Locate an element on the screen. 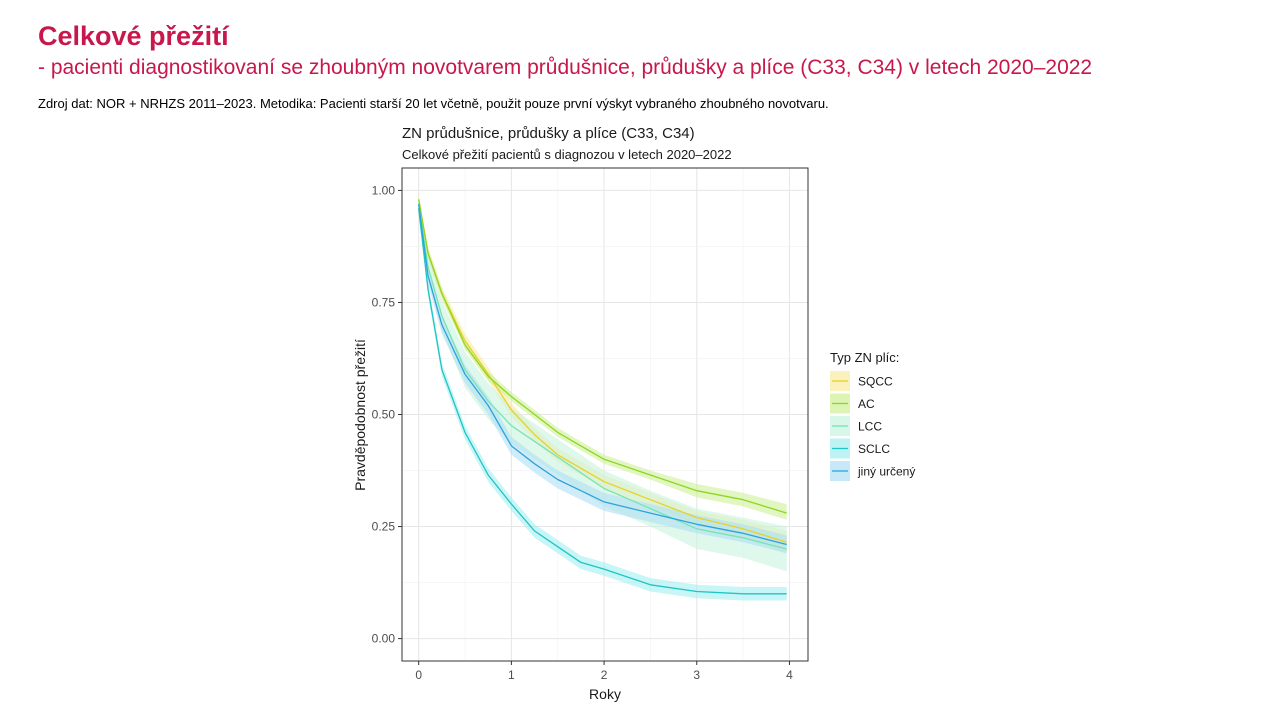  legend-label-ac: AC is located at coordinates (866, 404).